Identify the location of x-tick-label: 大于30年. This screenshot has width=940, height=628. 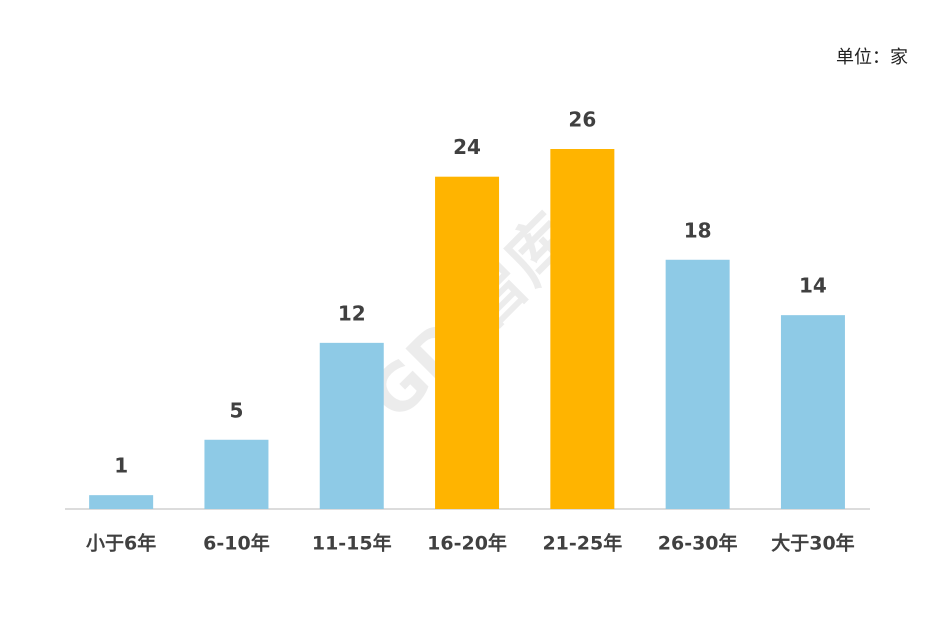
(812, 543).